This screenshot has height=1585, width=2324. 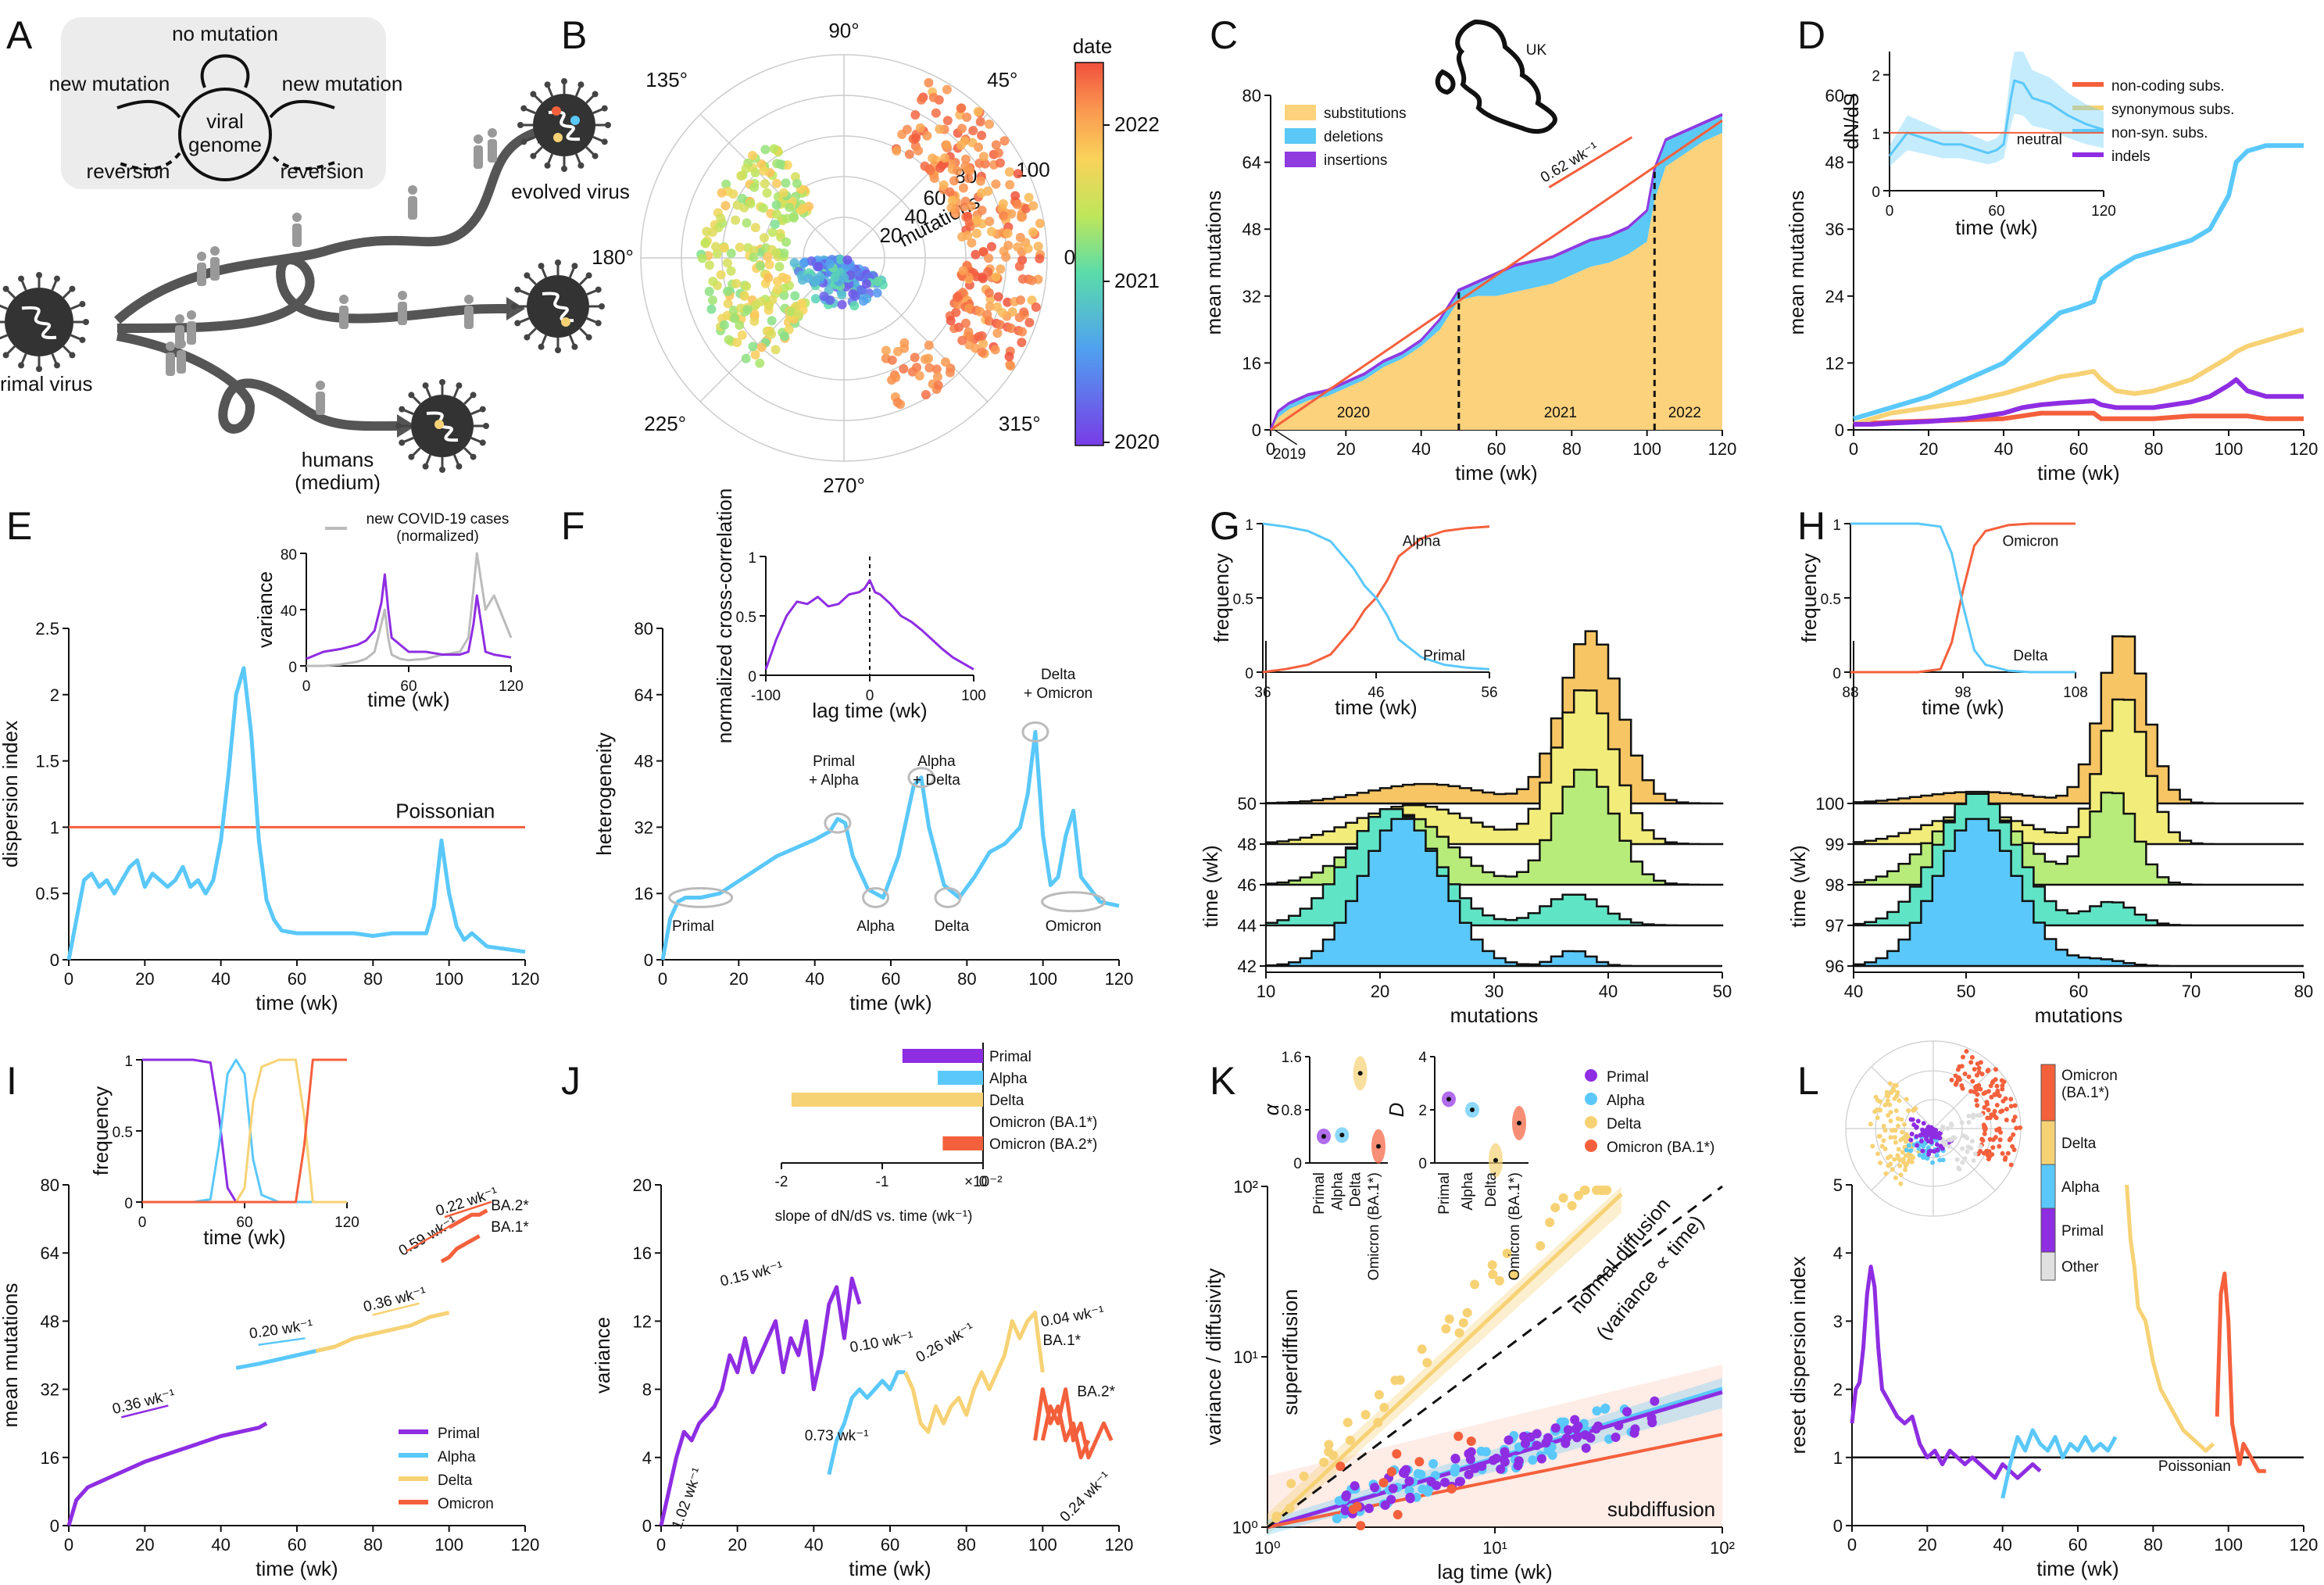 I want to click on reversion-right-arrow, so click(x=302, y=161).